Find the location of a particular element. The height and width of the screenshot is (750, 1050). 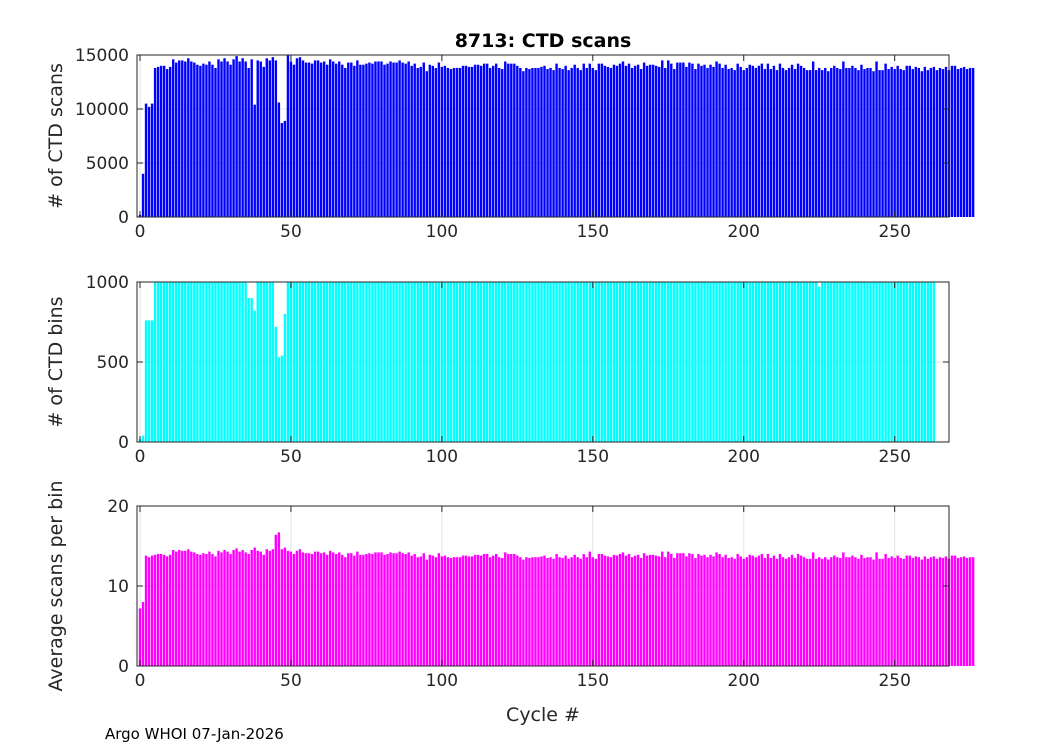

x-tick-label: 250 is located at coordinates (894, 681).